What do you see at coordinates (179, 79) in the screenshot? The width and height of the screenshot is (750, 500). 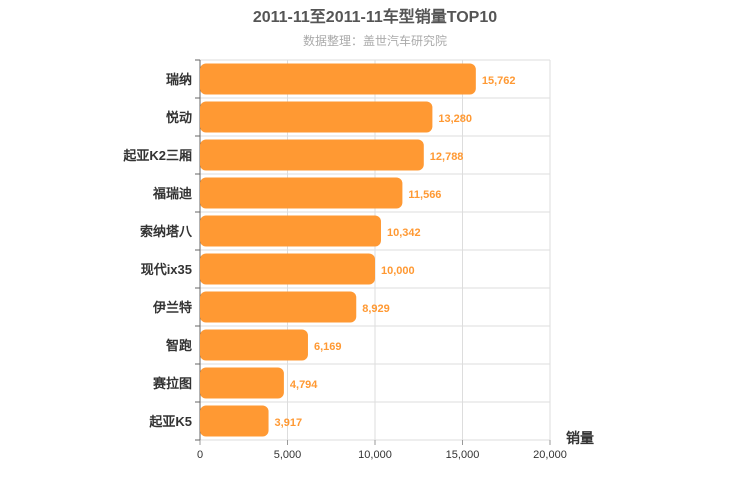 I see `category-label: 瑞纳` at bounding box center [179, 79].